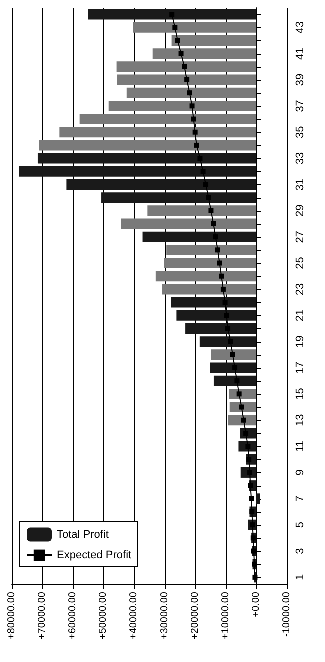 The image size is (325, 662). Describe the element at coordinates (300, 237) in the screenshot. I see `y-tick-label: 27` at that location.